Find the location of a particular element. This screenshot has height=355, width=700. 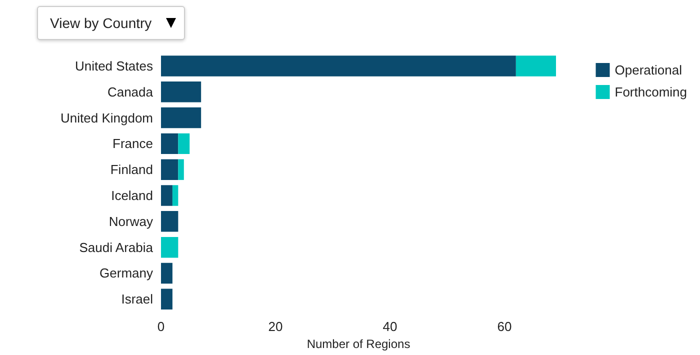

y-tick-label: Iceland is located at coordinates (132, 196).